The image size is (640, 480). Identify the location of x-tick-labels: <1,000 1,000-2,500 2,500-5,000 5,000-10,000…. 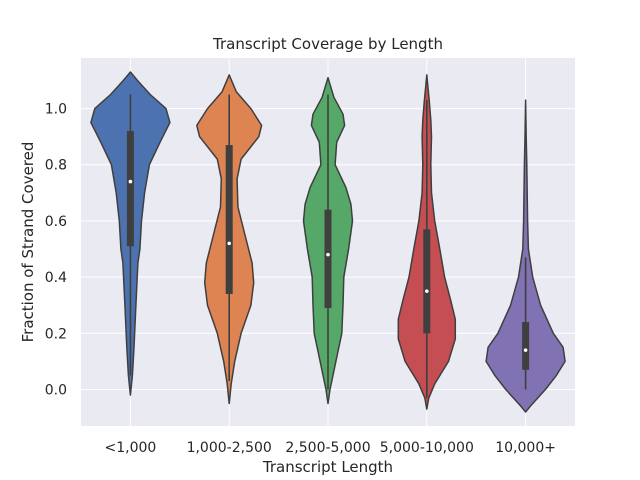
(329, 448).